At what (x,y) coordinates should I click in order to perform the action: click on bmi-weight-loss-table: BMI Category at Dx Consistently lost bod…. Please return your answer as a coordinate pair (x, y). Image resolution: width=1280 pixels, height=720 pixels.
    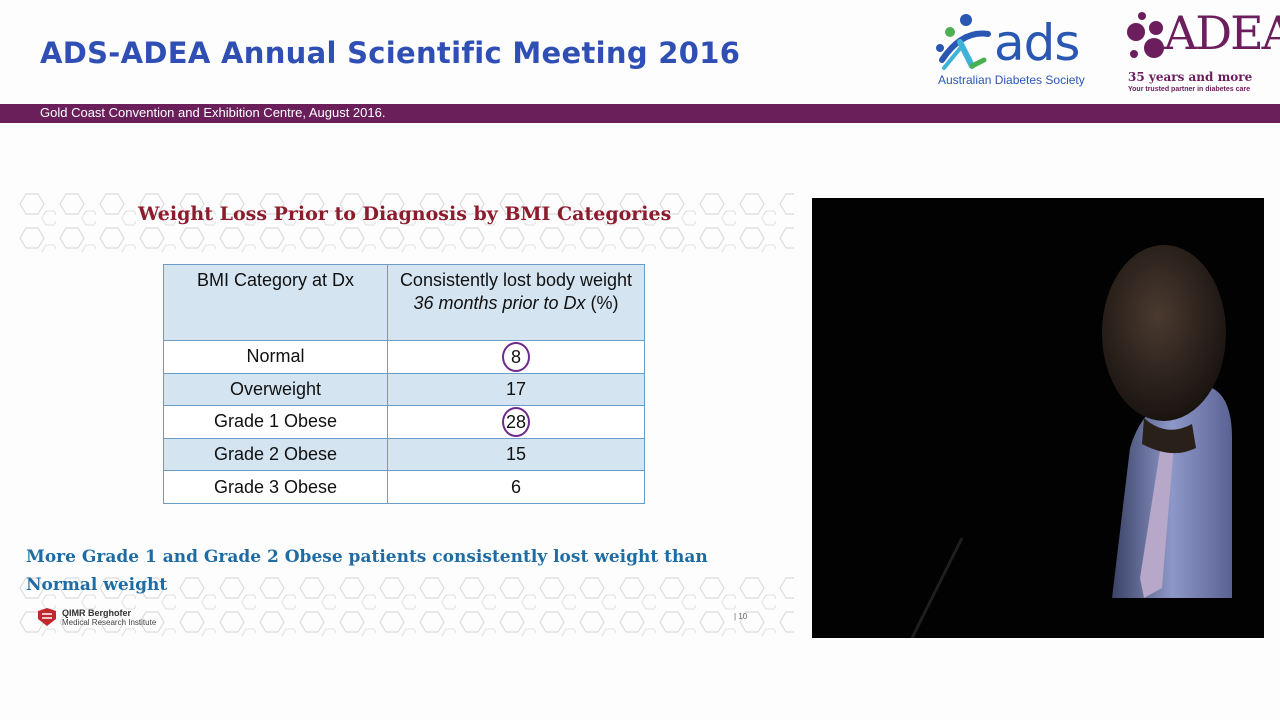
    Looking at the image, I should click on (404, 384).